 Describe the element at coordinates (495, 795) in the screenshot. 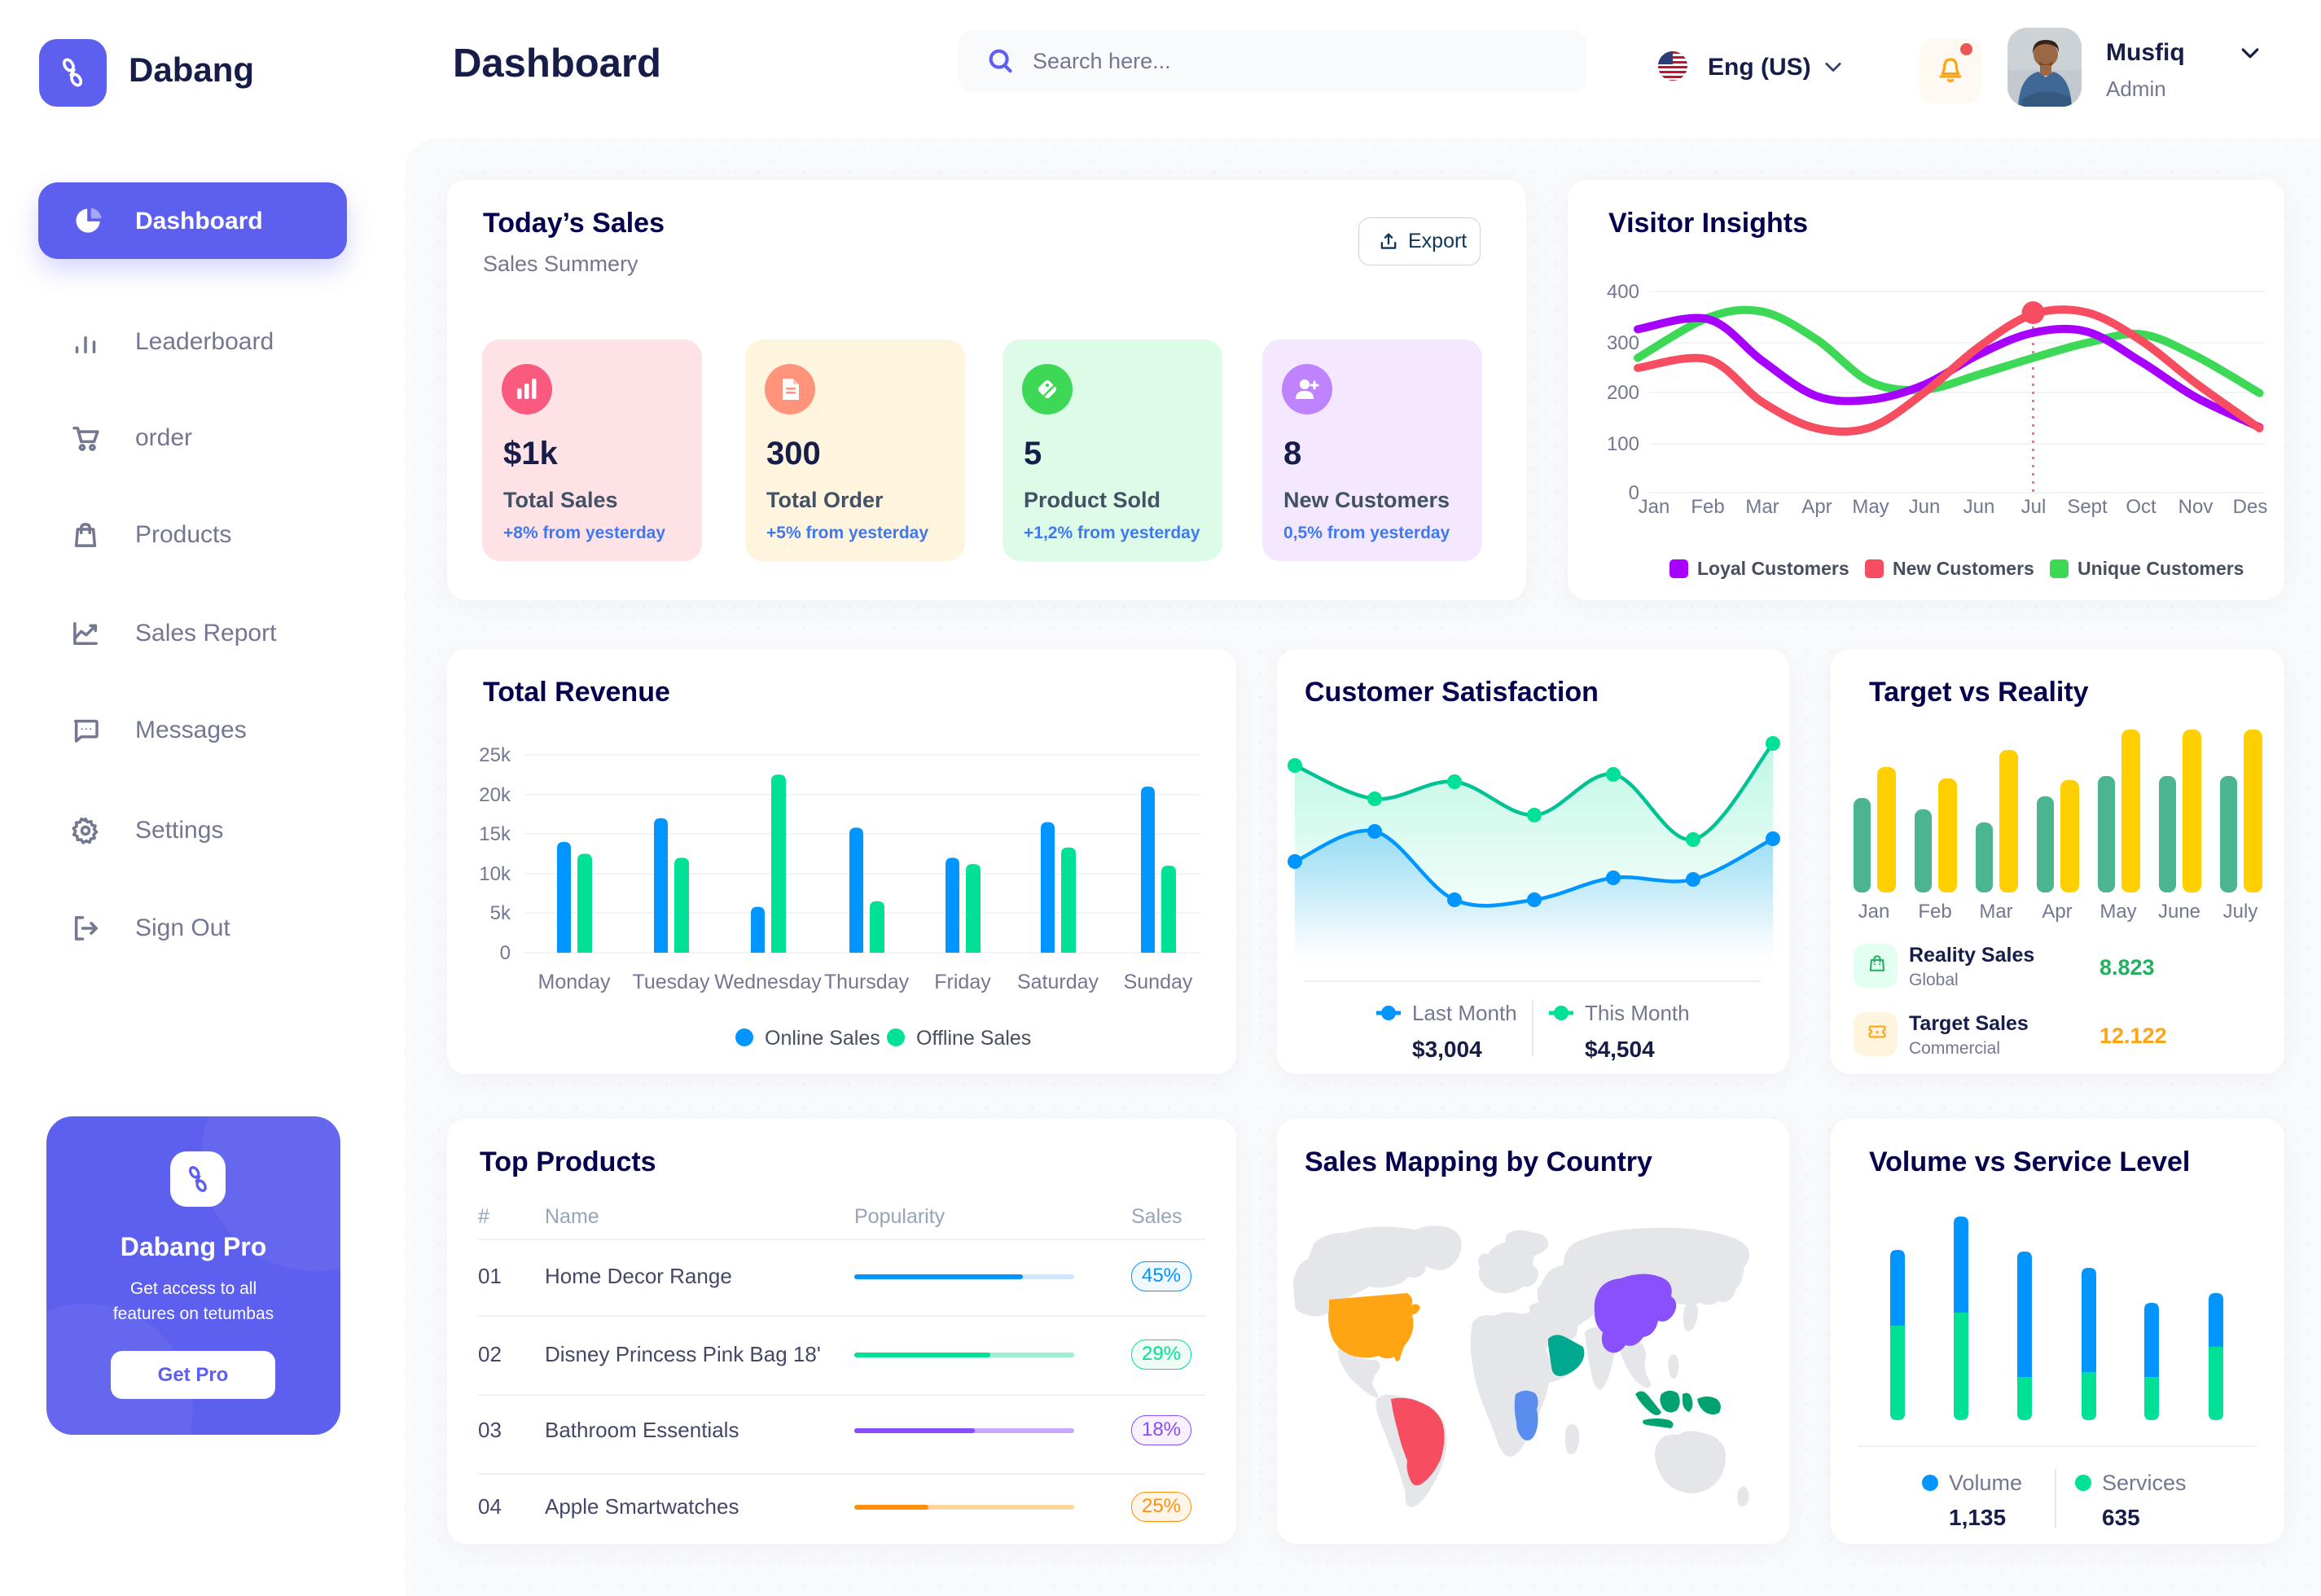

I see `svg-text: 20k` at that location.